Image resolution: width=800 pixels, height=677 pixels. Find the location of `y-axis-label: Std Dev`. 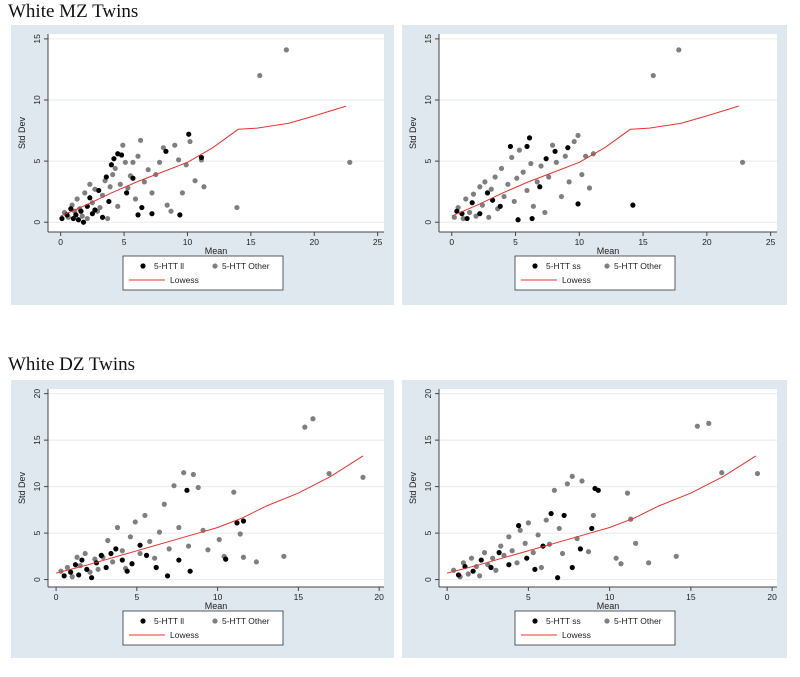

y-axis-label: Std Dev is located at coordinates (413, 487).